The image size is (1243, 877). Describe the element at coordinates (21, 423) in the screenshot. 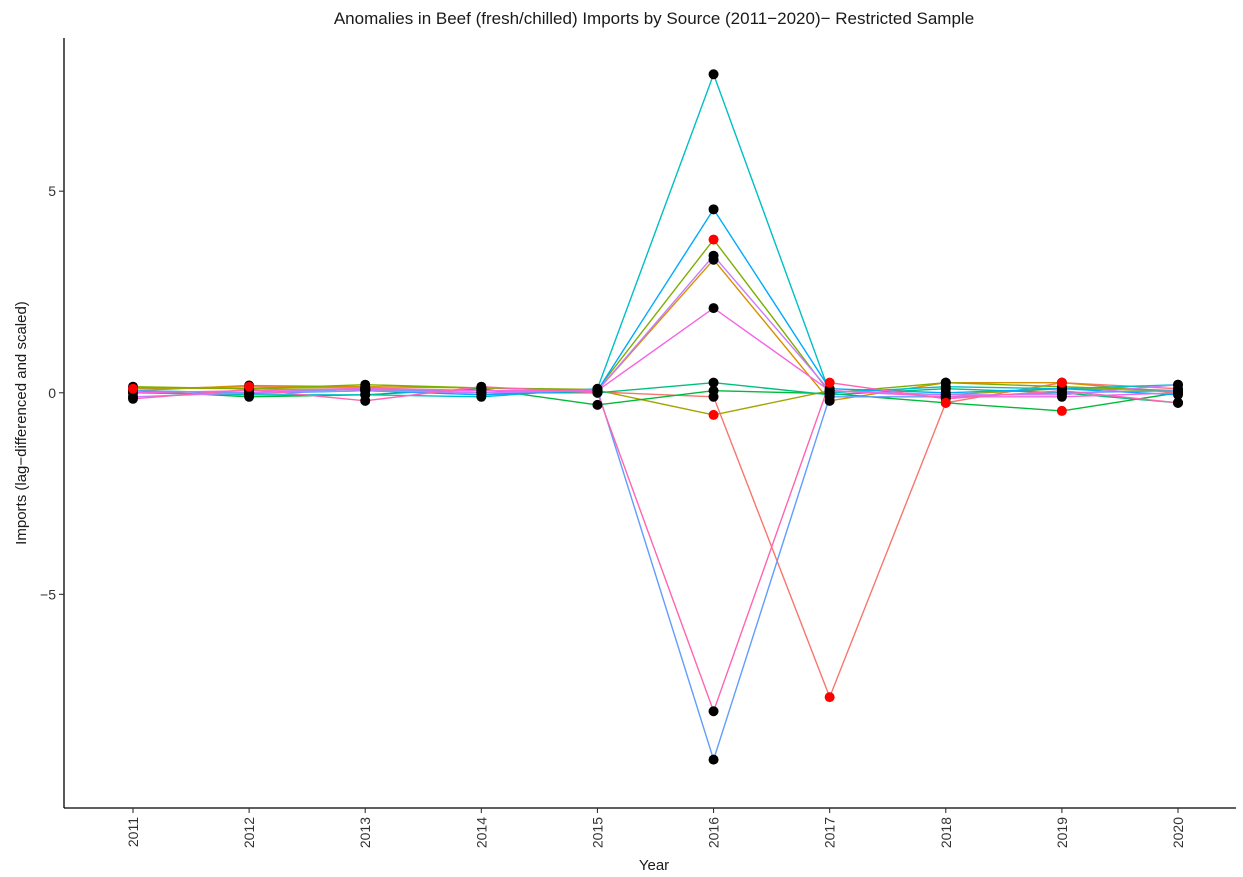

I see `y-axis-title: Imports (lag−differenced and scaled)` at that location.